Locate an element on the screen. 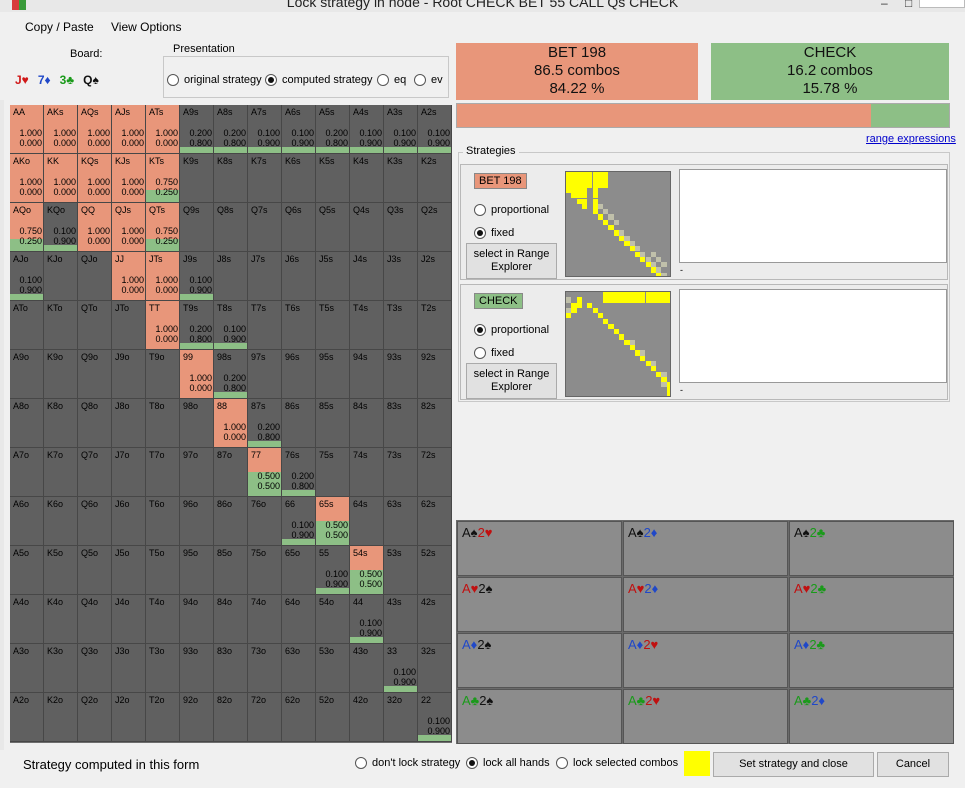 The height and width of the screenshot is (788, 965). close-button: ✕ is located at coordinates (942, 4).